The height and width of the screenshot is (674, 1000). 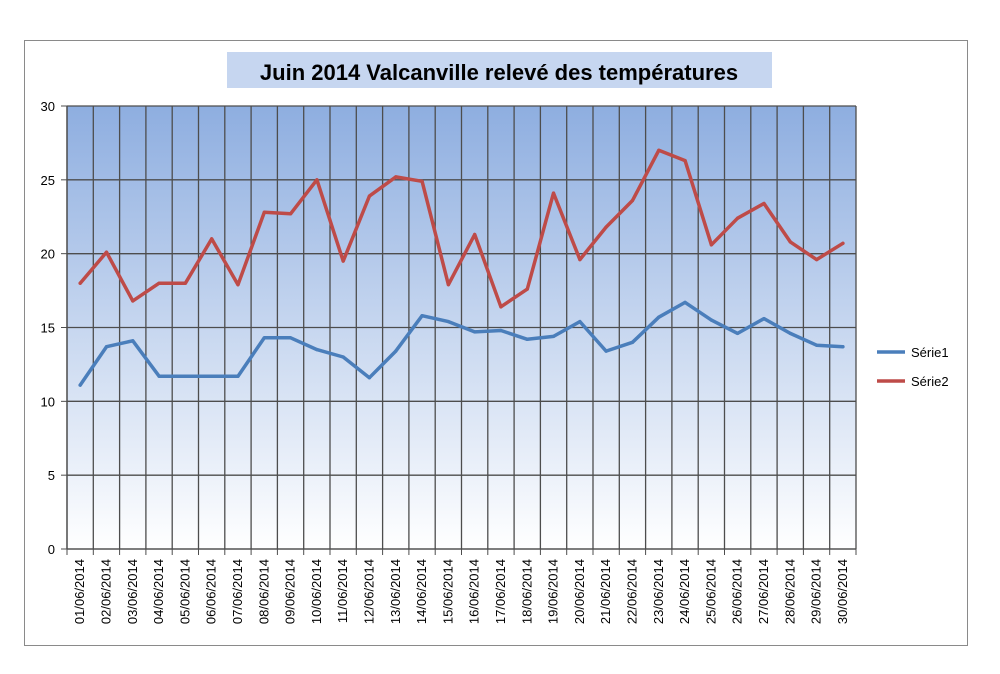 I want to click on legend-label: Série1, so click(x=930, y=352).